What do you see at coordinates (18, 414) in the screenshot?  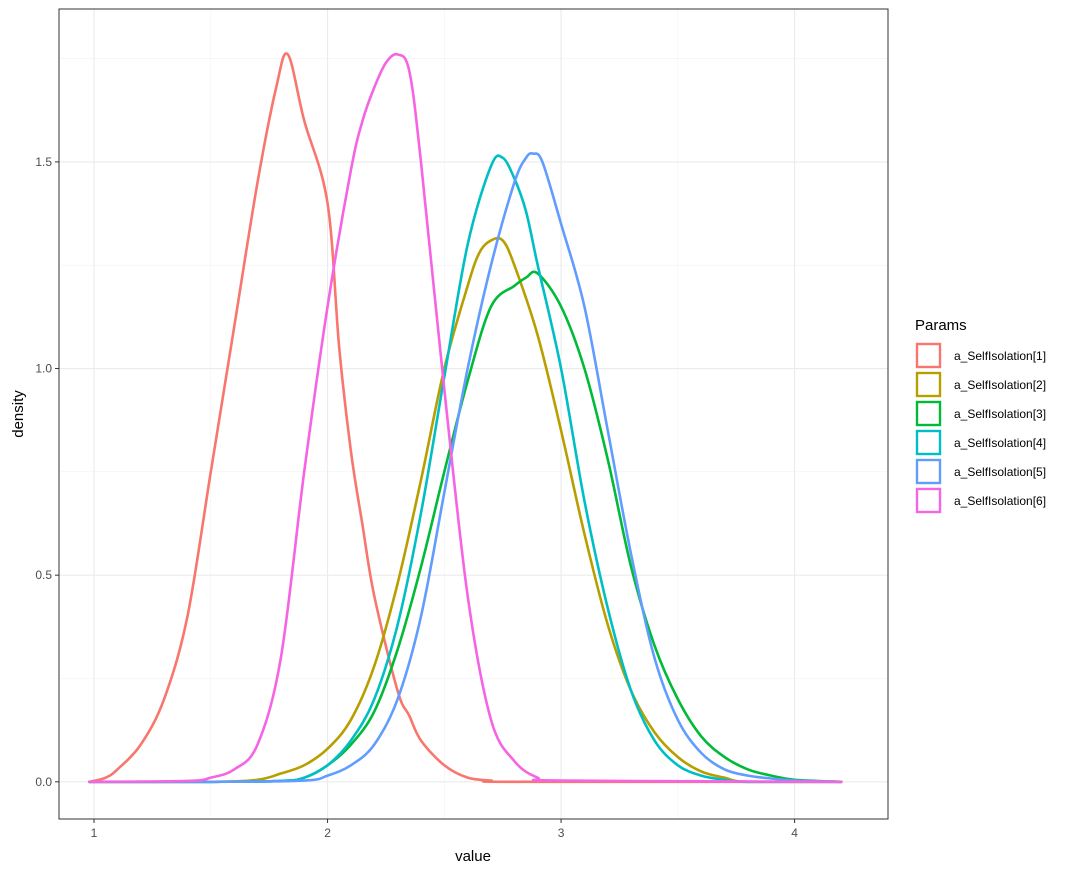 I see `y-axis-title: density` at bounding box center [18, 414].